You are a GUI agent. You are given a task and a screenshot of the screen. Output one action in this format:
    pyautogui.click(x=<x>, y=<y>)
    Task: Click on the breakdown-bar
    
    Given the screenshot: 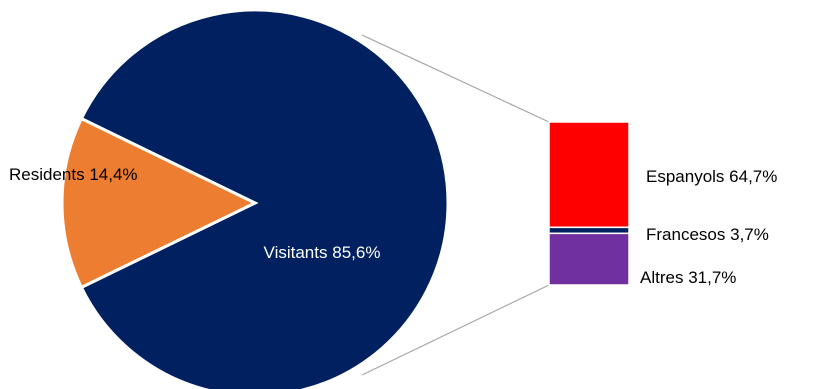 What is the action you would take?
    pyautogui.click(x=589, y=203)
    